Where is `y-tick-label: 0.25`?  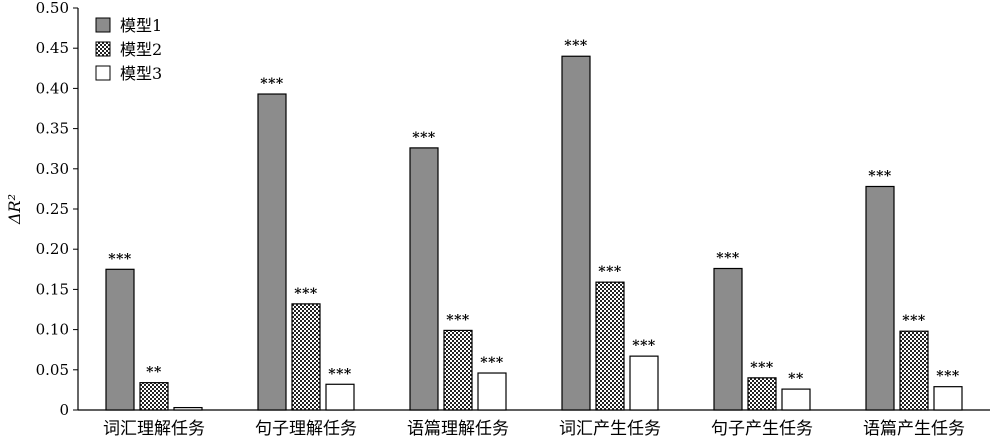 y-tick-label: 0.25 is located at coordinates (52, 209).